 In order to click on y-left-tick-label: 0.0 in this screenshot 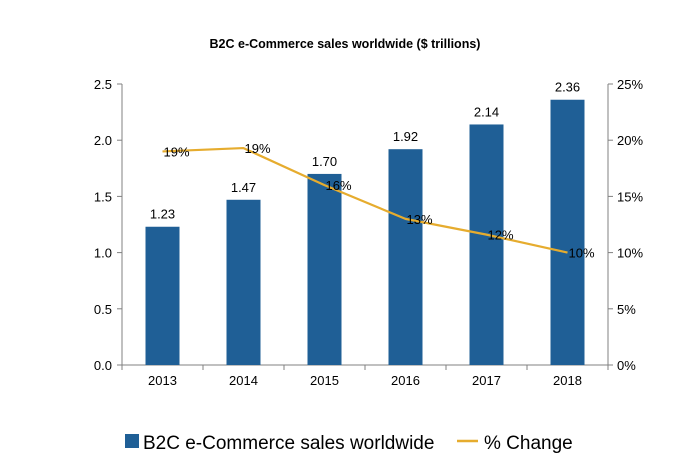, I will do `click(103, 365)`.